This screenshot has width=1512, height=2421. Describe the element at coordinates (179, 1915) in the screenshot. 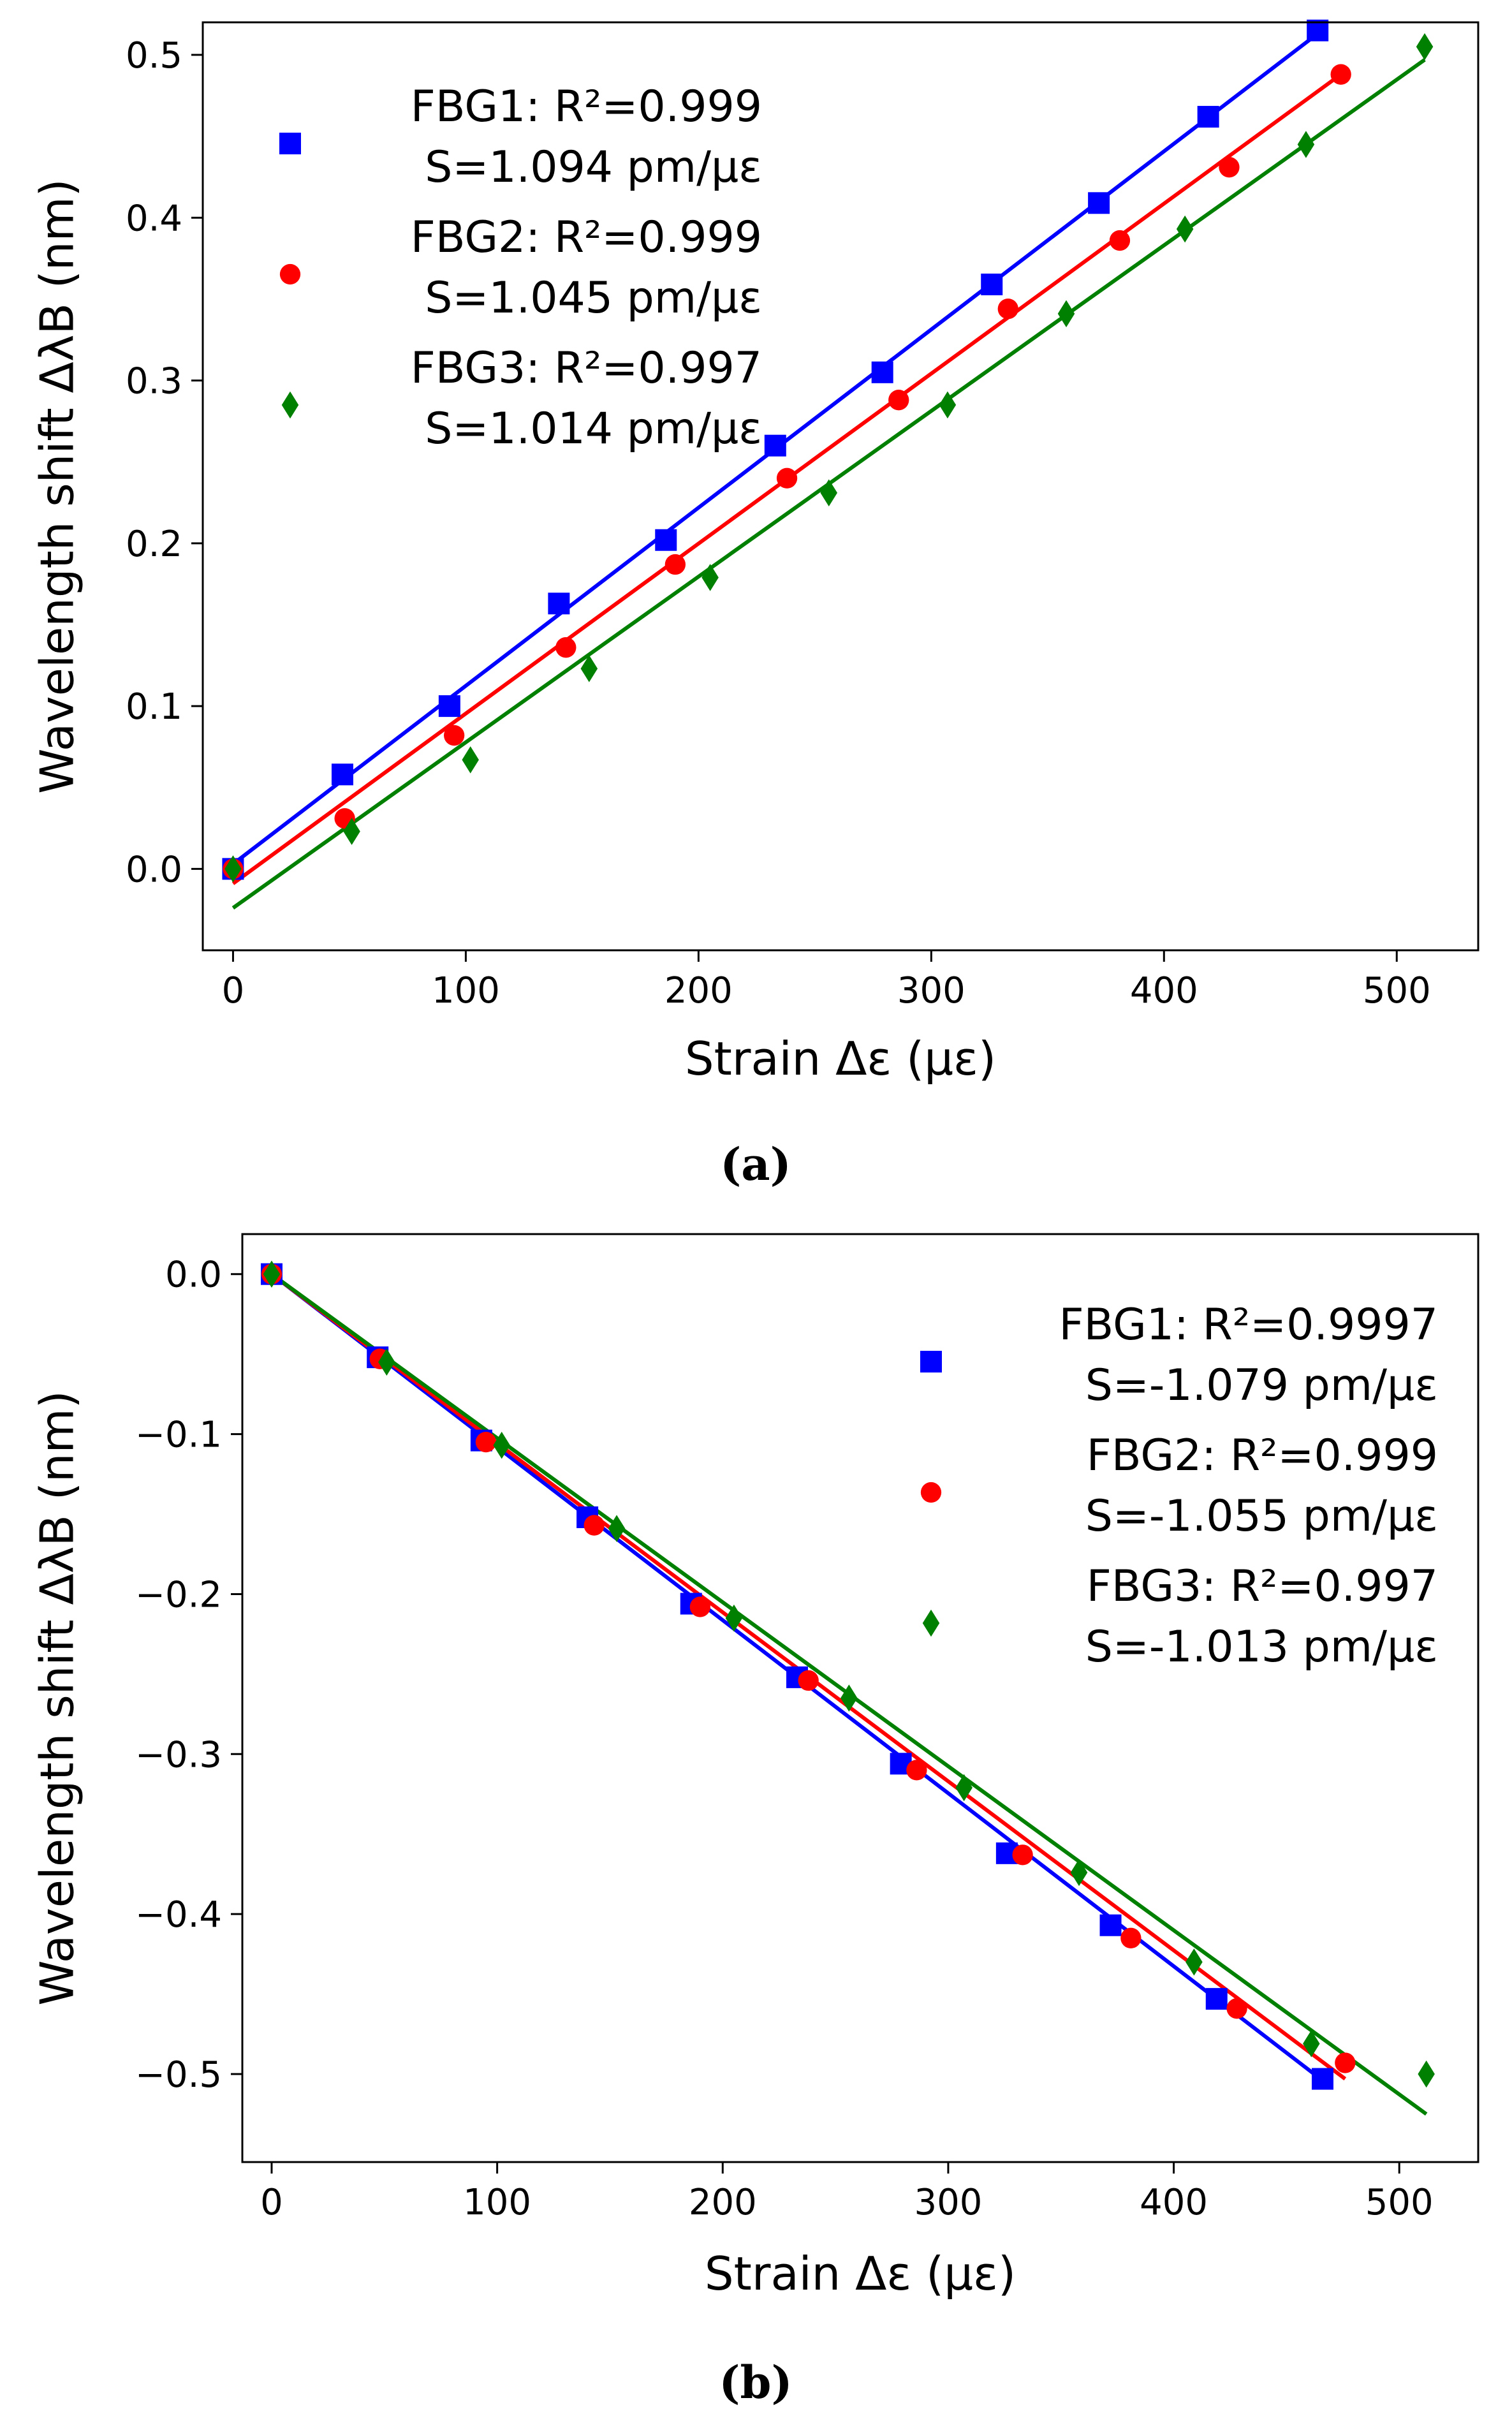

I see `y-tick-label: −0.4` at that location.